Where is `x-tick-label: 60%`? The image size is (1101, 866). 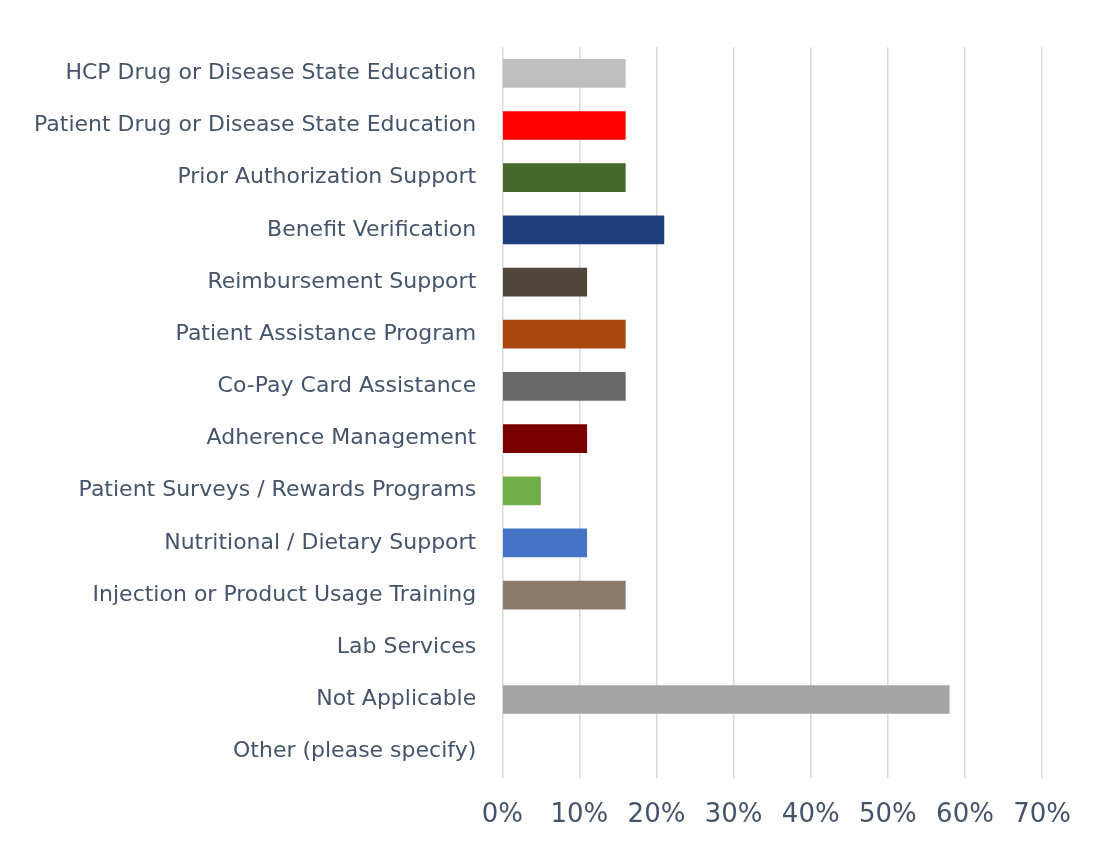
x-tick-label: 60% is located at coordinates (965, 813).